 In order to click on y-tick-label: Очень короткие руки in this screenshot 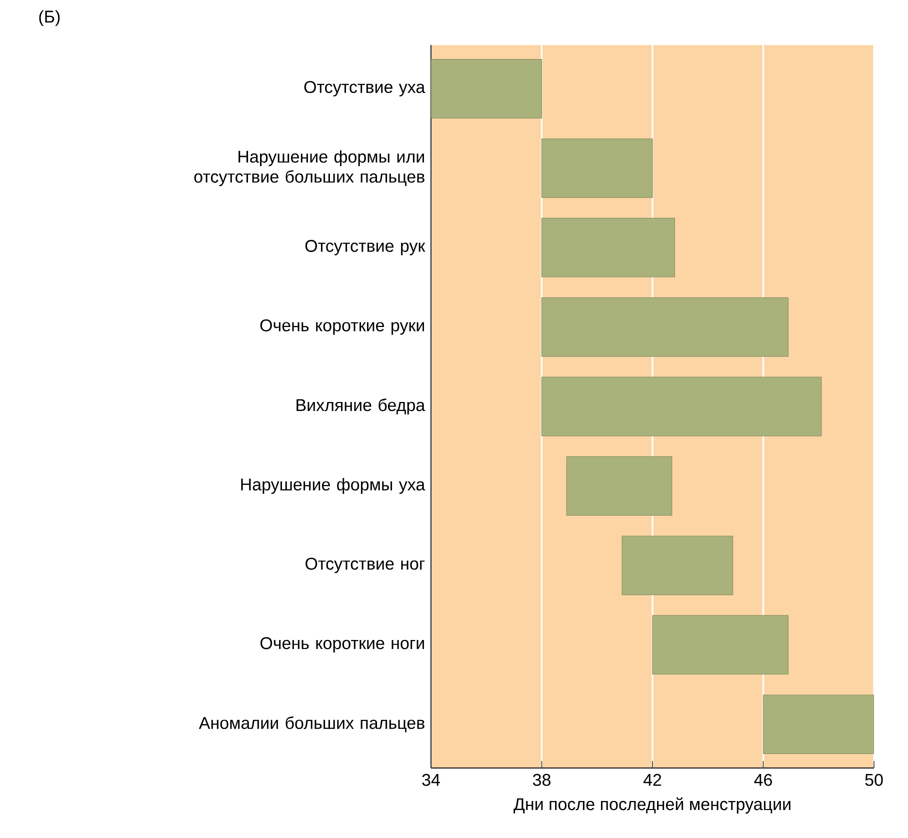, I will do `click(342, 327)`.